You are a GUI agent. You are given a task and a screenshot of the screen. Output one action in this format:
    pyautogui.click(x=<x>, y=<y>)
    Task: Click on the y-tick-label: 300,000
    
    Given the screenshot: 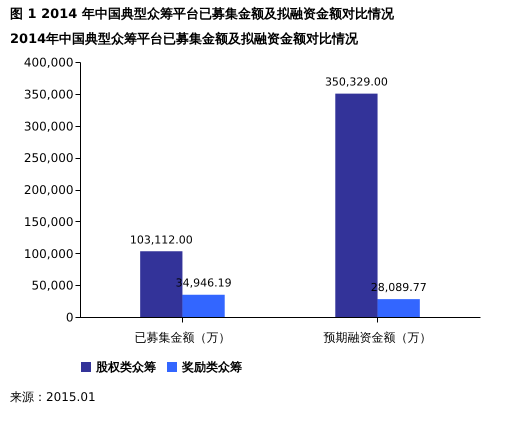 What is the action you would take?
    pyautogui.click(x=49, y=126)
    